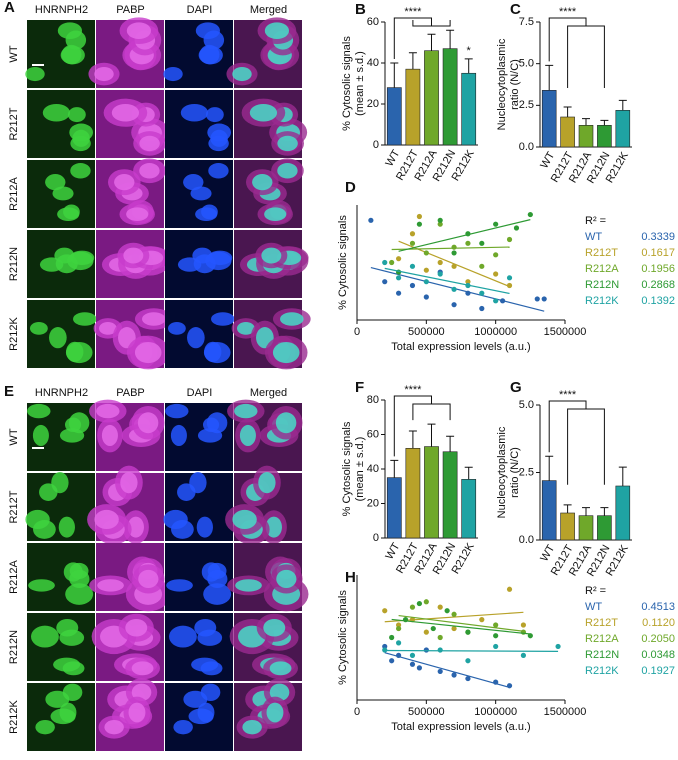 The width and height of the screenshot is (678, 760). Describe the element at coordinates (469, 51) in the screenshot. I see `significance-label: *` at that location.